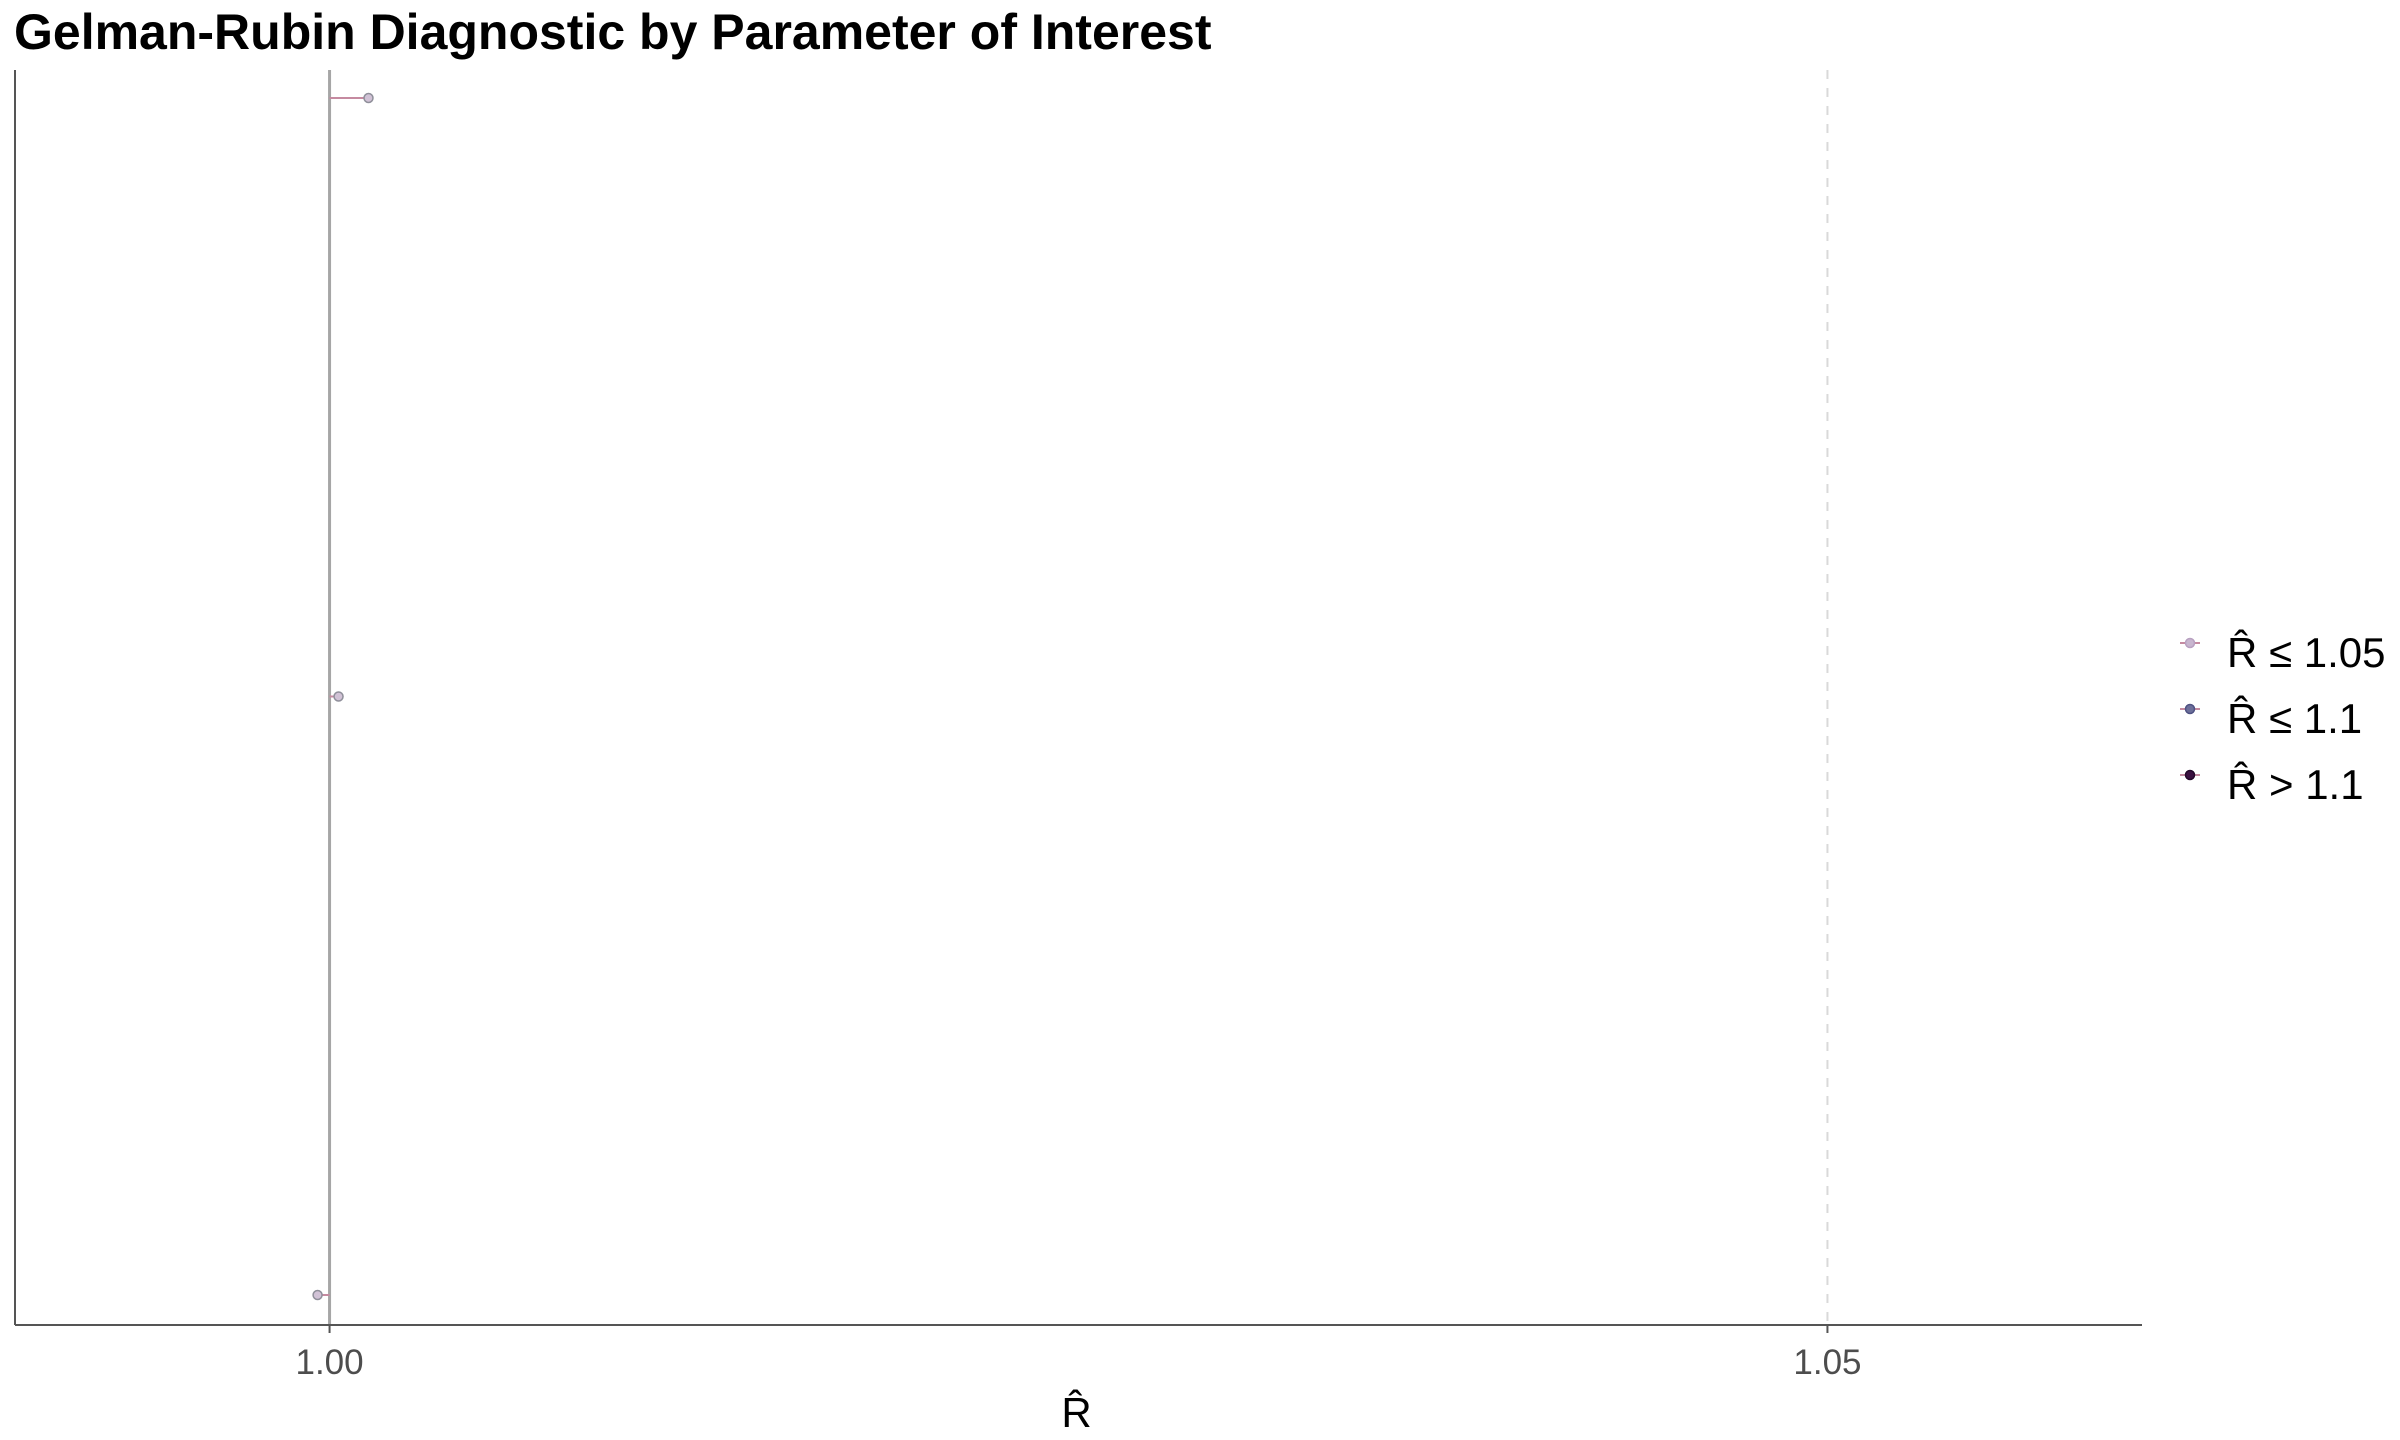  What do you see at coordinates (2306, 652) in the screenshot?
I see `legend-label: R̂ ≤ 1.05` at bounding box center [2306, 652].